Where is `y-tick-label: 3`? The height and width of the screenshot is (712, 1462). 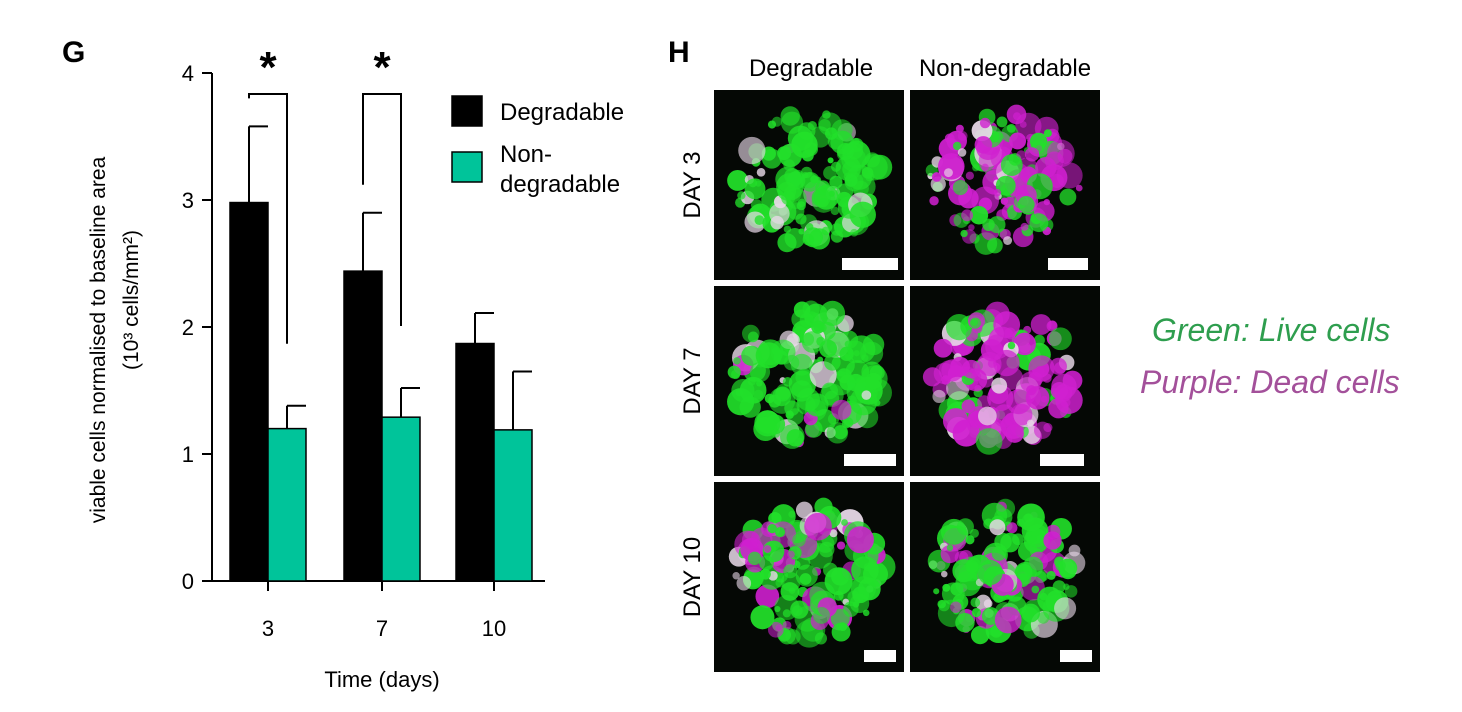 y-tick-label: 3 is located at coordinates (188, 200).